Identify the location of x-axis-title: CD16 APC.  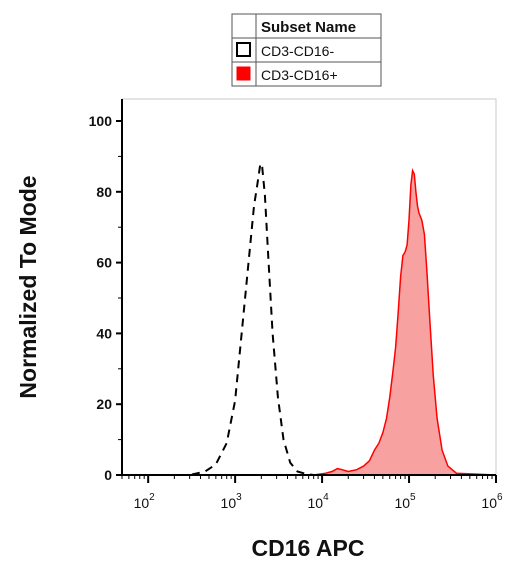
(308, 548).